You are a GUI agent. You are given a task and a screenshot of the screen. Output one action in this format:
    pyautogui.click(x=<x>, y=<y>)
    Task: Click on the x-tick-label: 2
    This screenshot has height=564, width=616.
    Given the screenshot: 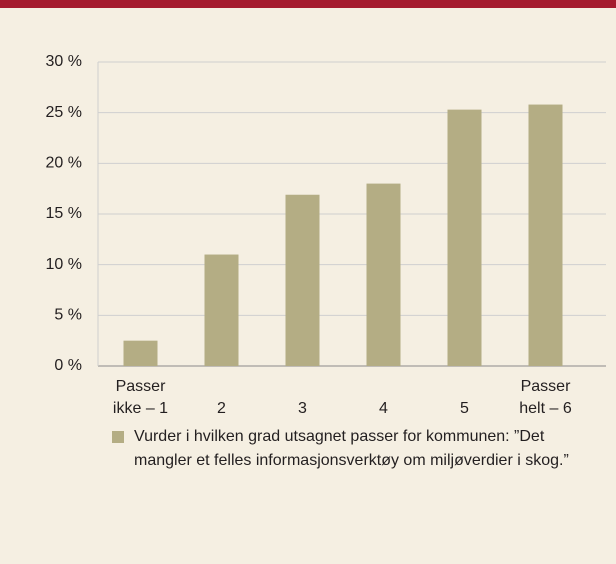 What is the action you would take?
    pyautogui.click(x=221, y=408)
    